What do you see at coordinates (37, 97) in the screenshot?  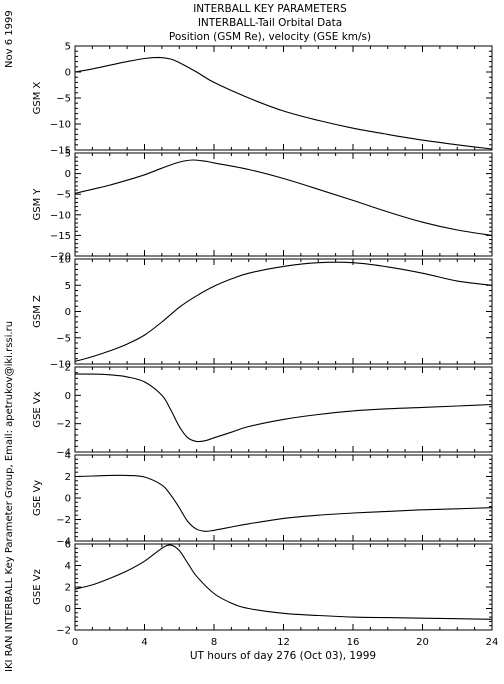 I see `y-axis-label: GSM X` at bounding box center [37, 97].